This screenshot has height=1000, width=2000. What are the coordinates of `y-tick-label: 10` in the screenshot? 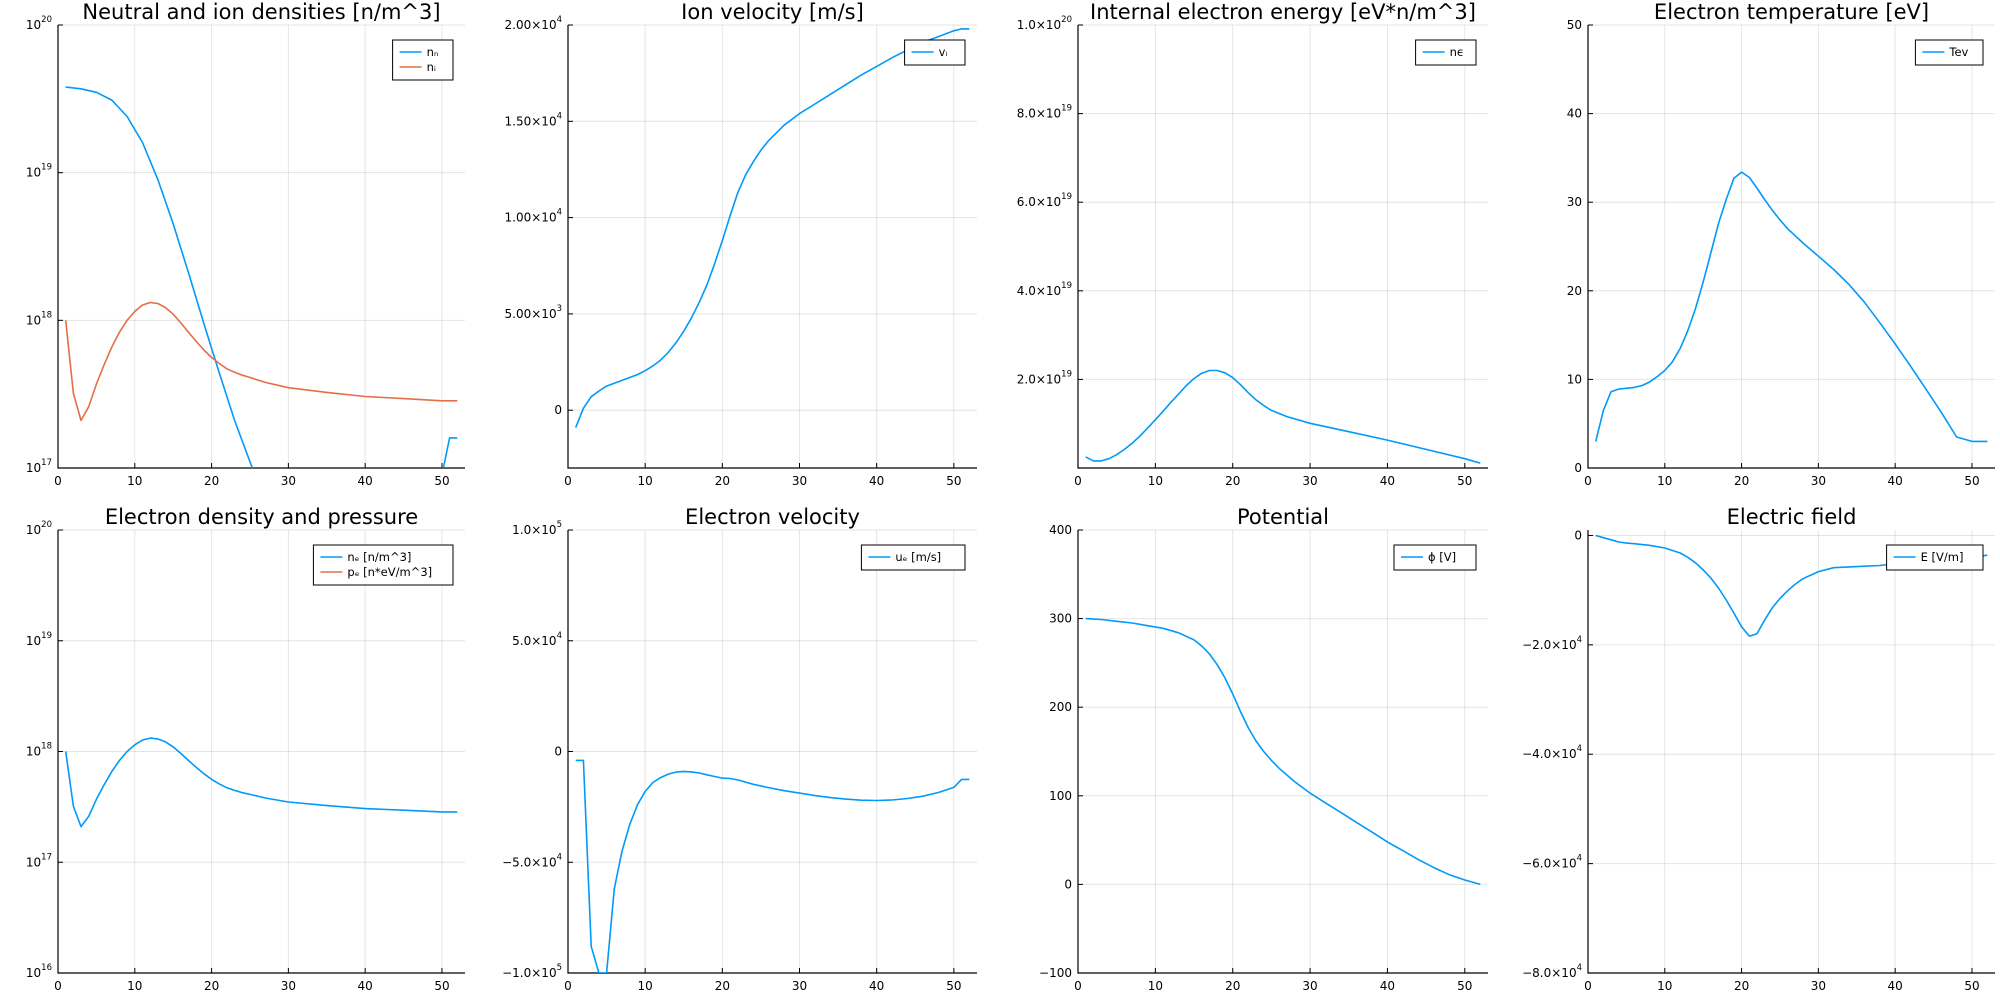 It's located at (1574, 379).